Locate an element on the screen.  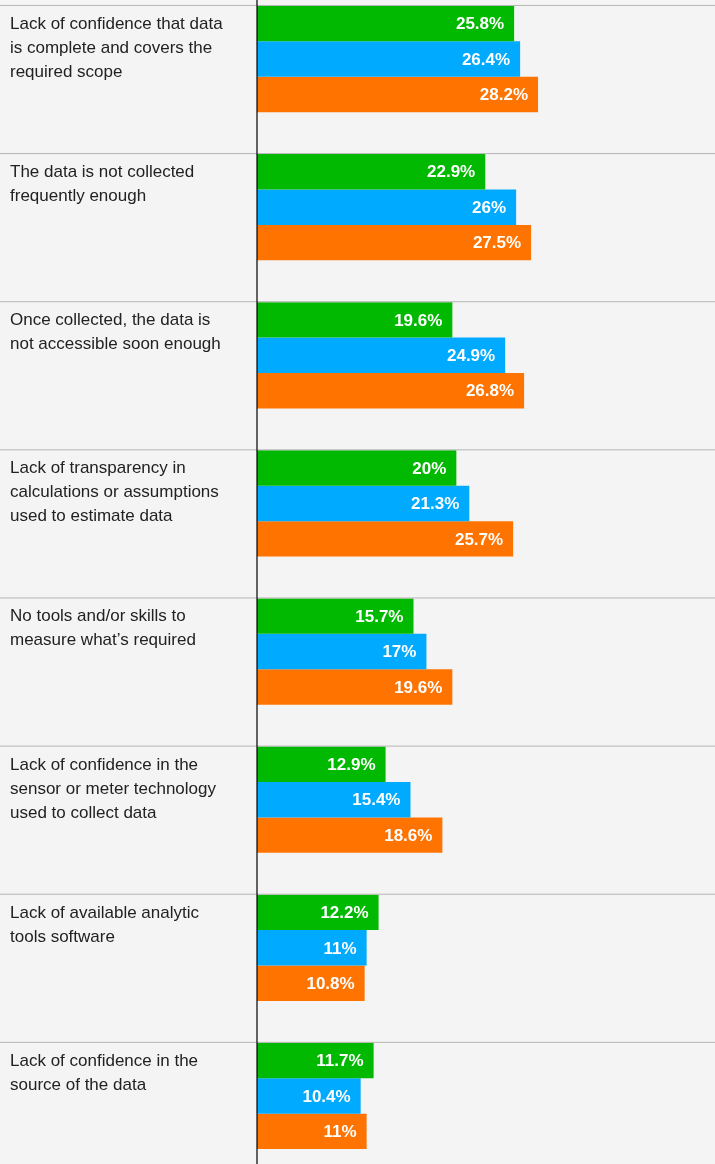
y-tick-label: The data is not collected frequently enough is located at coordinates (102, 184).